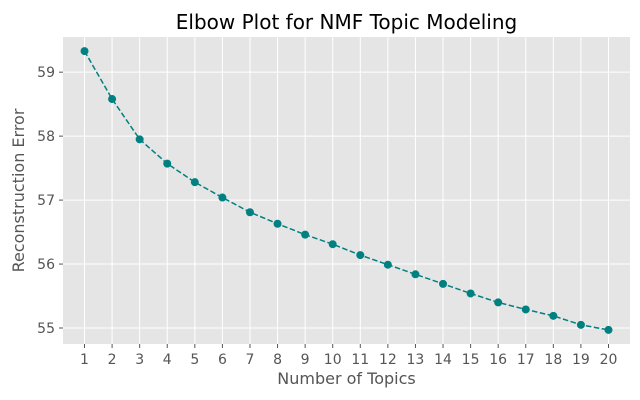  Describe the element at coordinates (416, 360) in the screenshot. I see `x-tick-label: 13` at that location.